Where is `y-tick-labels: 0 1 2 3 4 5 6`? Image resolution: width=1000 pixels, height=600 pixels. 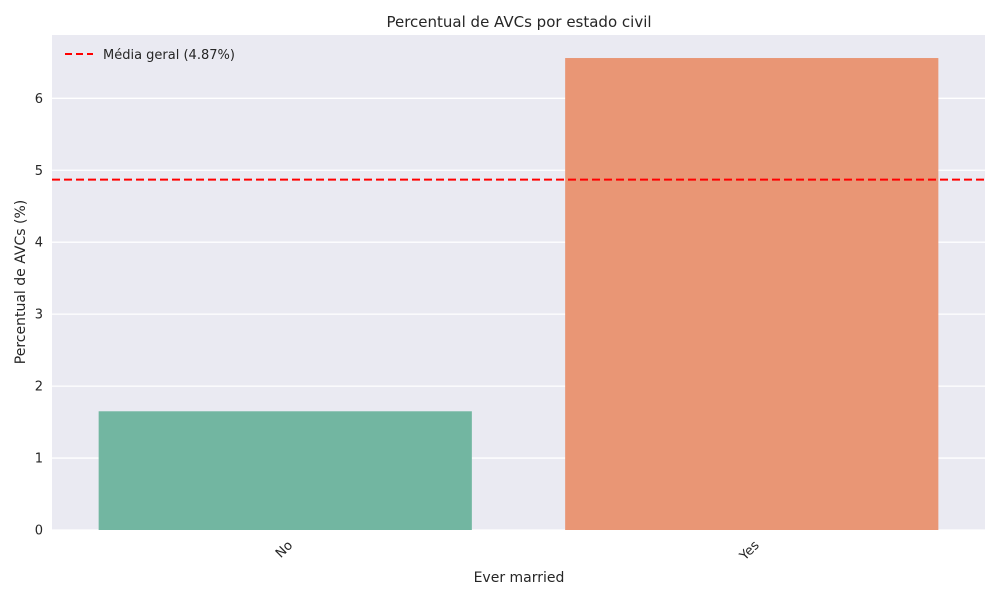 y-tick-labels: 0 1 2 3 4 5 6 is located at coordinates (39, 315).